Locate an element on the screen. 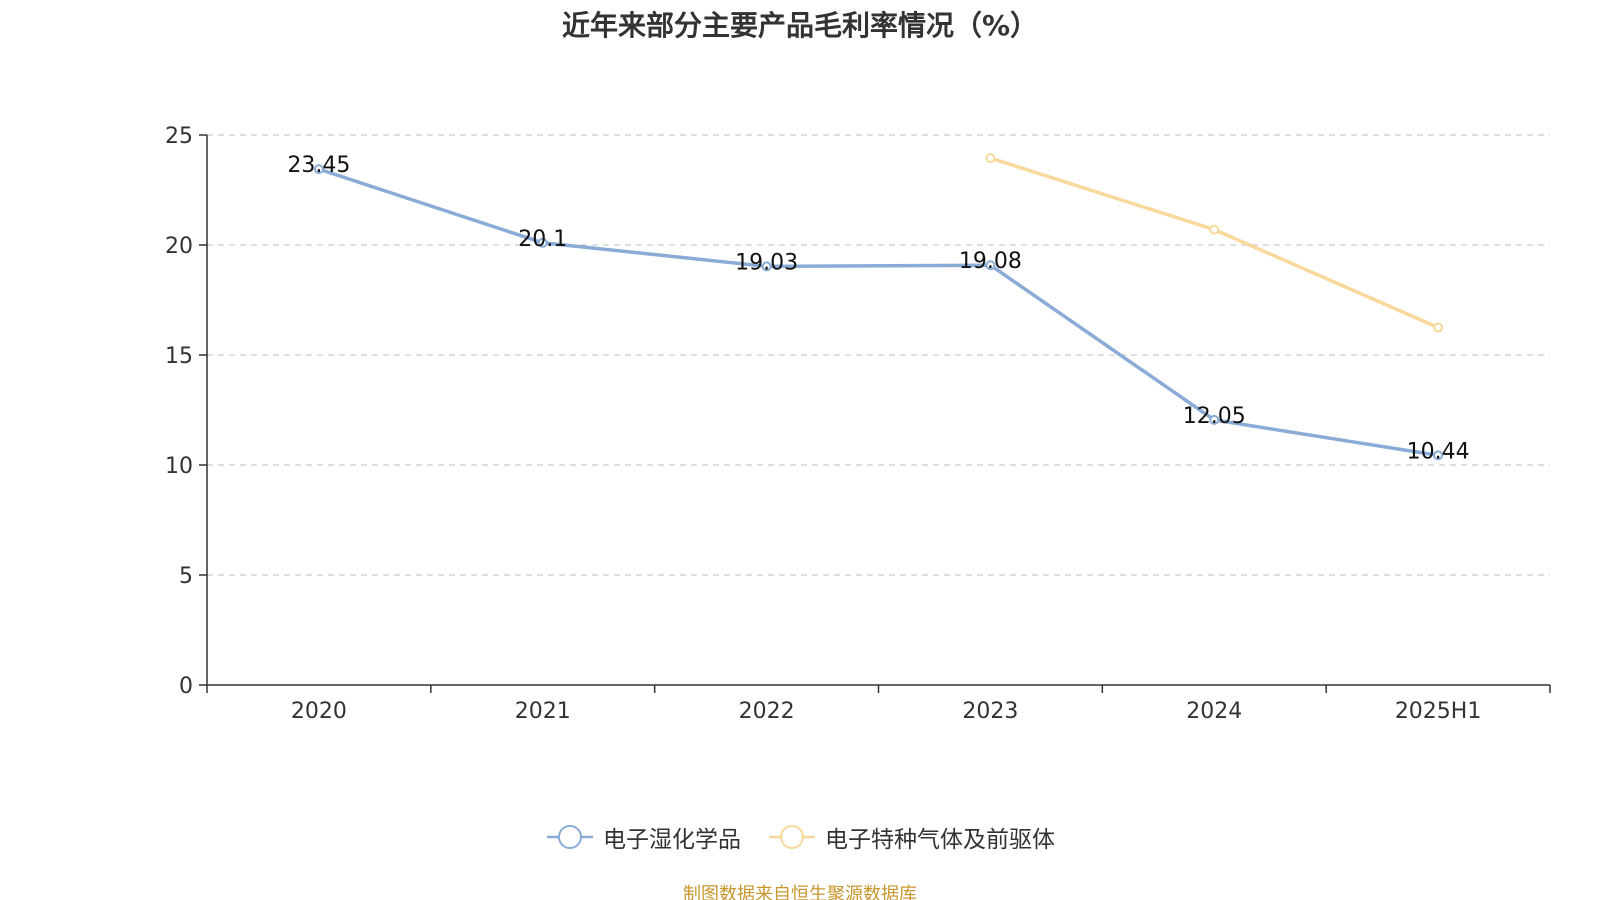 This screenshot has height=900, width=1600. data-label: 10.44 is located at coordinates (1438, 451).